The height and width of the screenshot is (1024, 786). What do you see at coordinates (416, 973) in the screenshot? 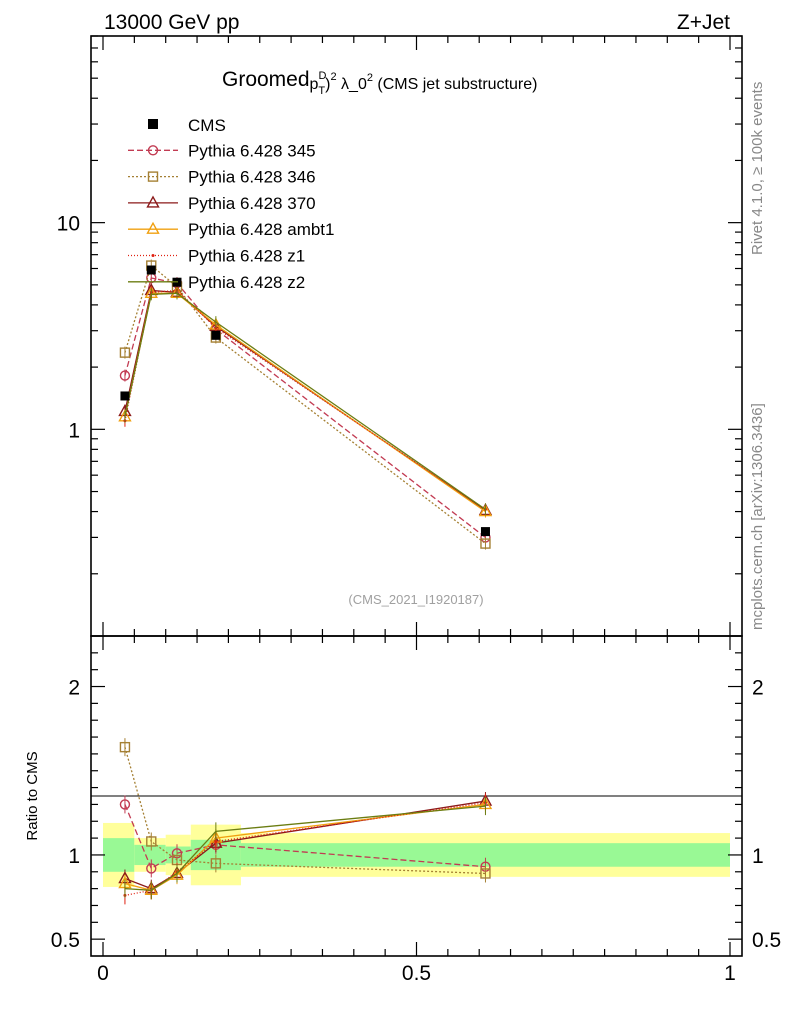
I see `x-tick-label: 0.5` at bounding box center [416, 973].